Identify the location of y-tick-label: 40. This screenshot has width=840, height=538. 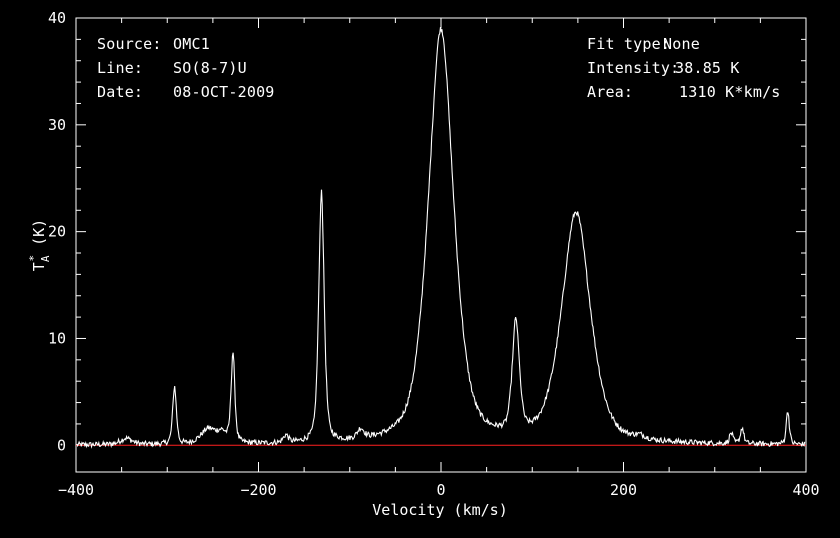
(57, 18).